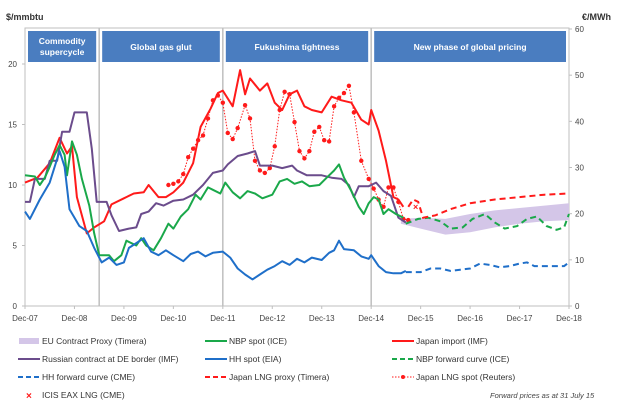  I want to click on legend-item: EU Contract Proxy (Timera), so click(82, 341).